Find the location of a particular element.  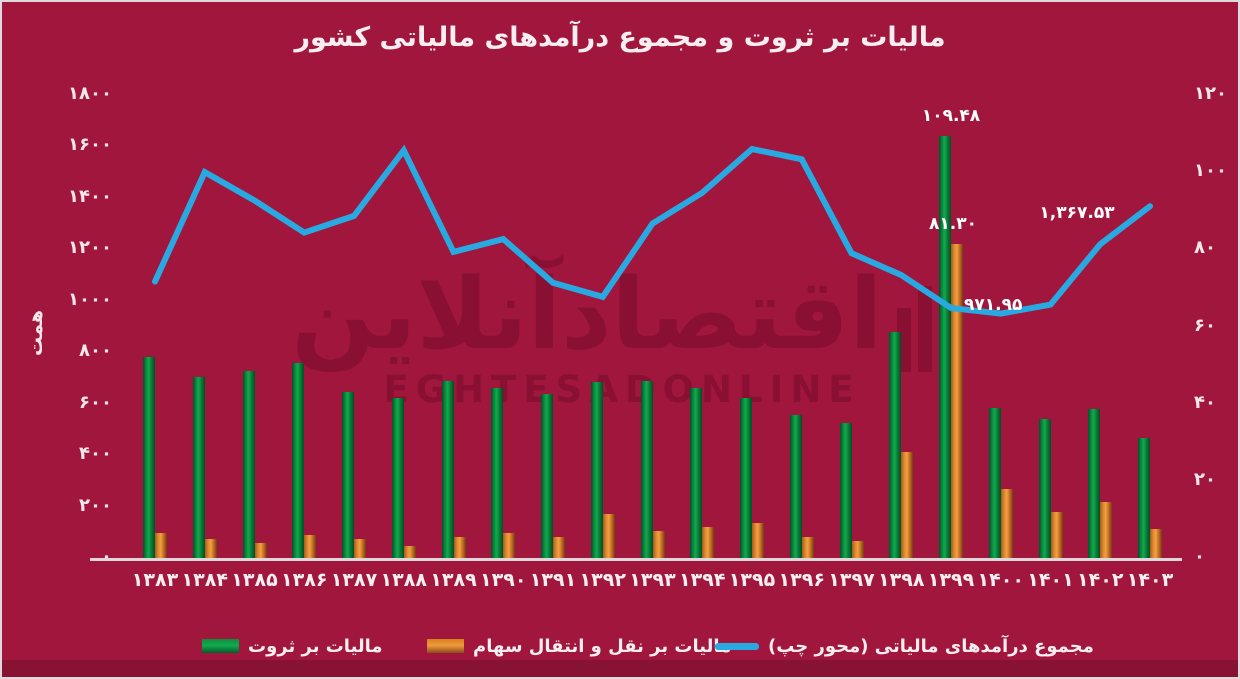

left-tick-200: ۲۰۰ is located at coordinates (95, 505).